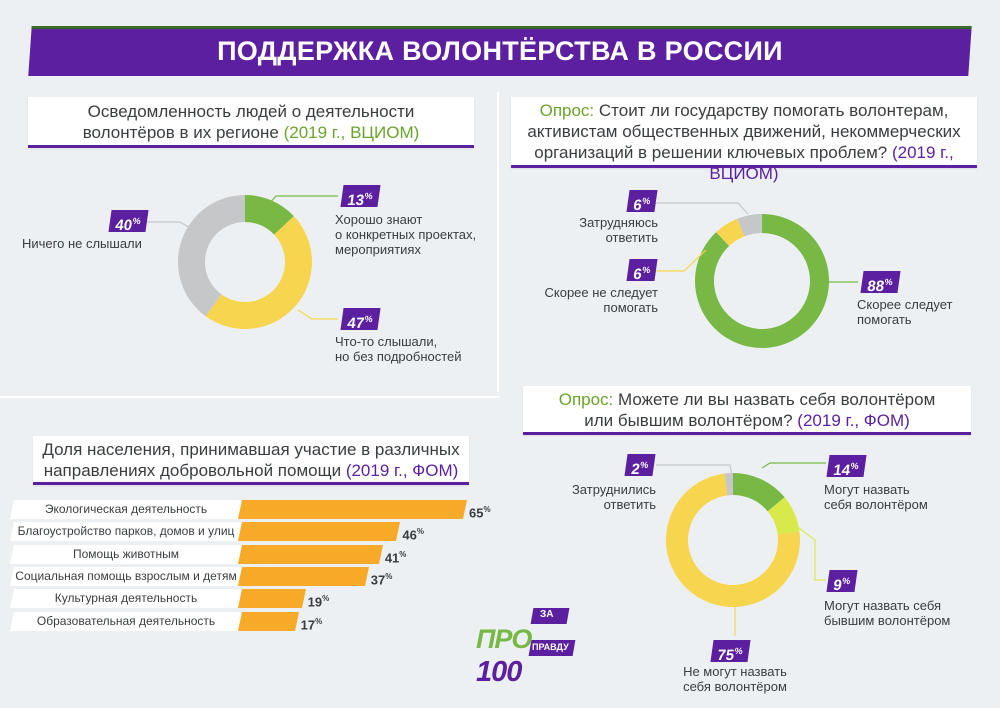  Describe the element at coordinates (777, 399) in the screenshot. I see `poll2-line1: Можете ли вы назвать себя волонтёром` at that location.